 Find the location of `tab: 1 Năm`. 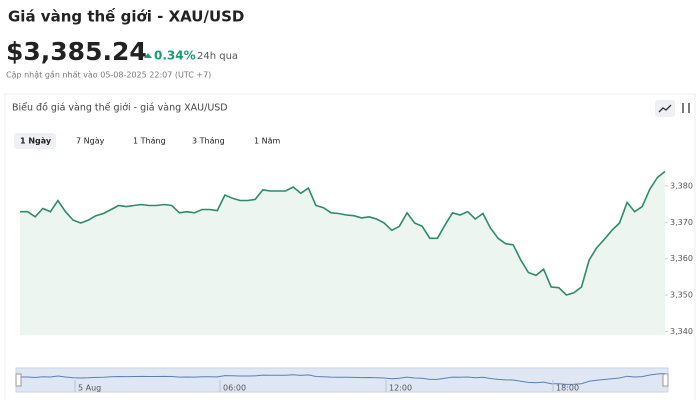

tab: 1 Năm is located at coordinates (267, 141).